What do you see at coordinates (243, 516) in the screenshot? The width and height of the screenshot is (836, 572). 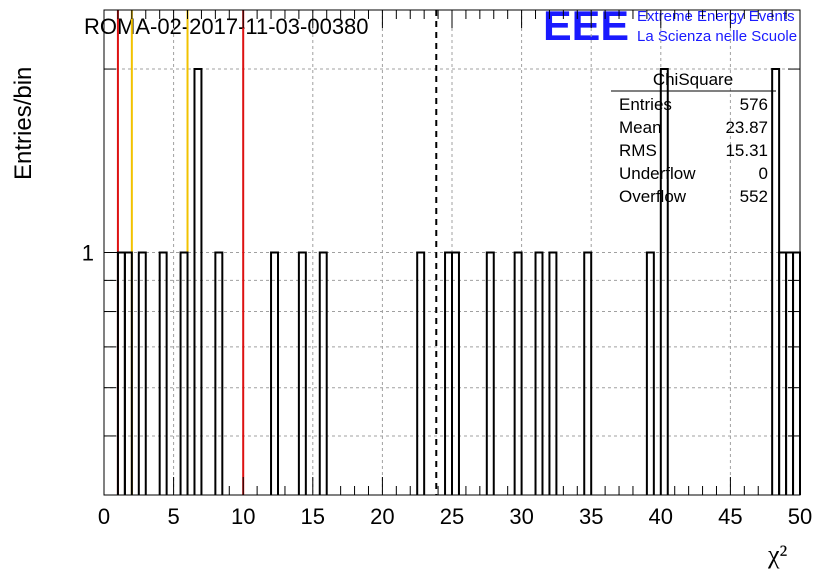 I see `x-tick-label: 10` at bounding box center [243, 516].